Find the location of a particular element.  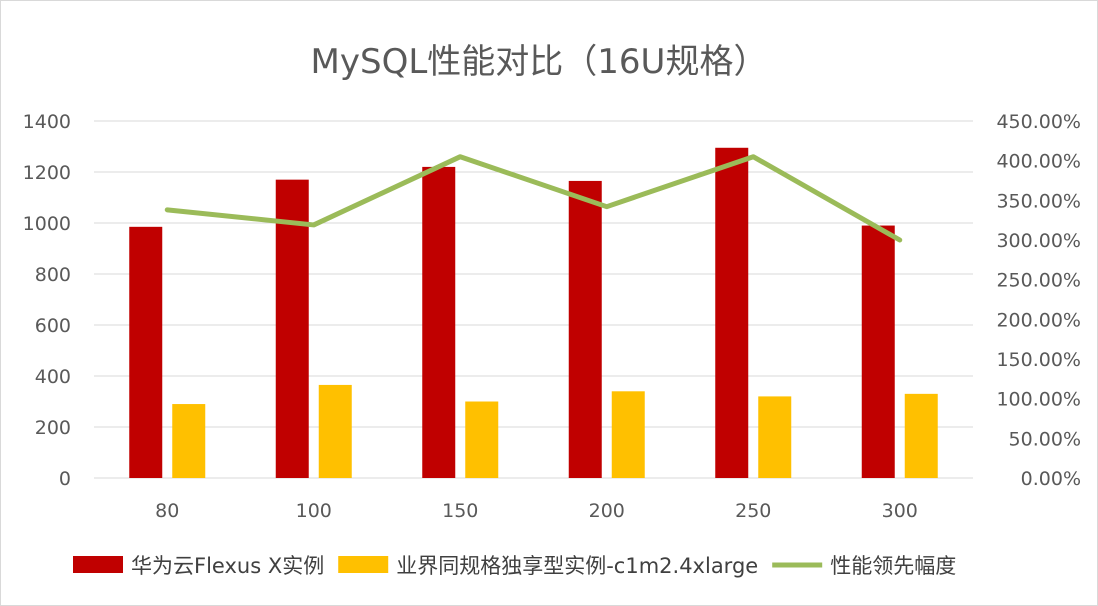

right-tick-label: 150.00% is located at coordinates (1038, 360).